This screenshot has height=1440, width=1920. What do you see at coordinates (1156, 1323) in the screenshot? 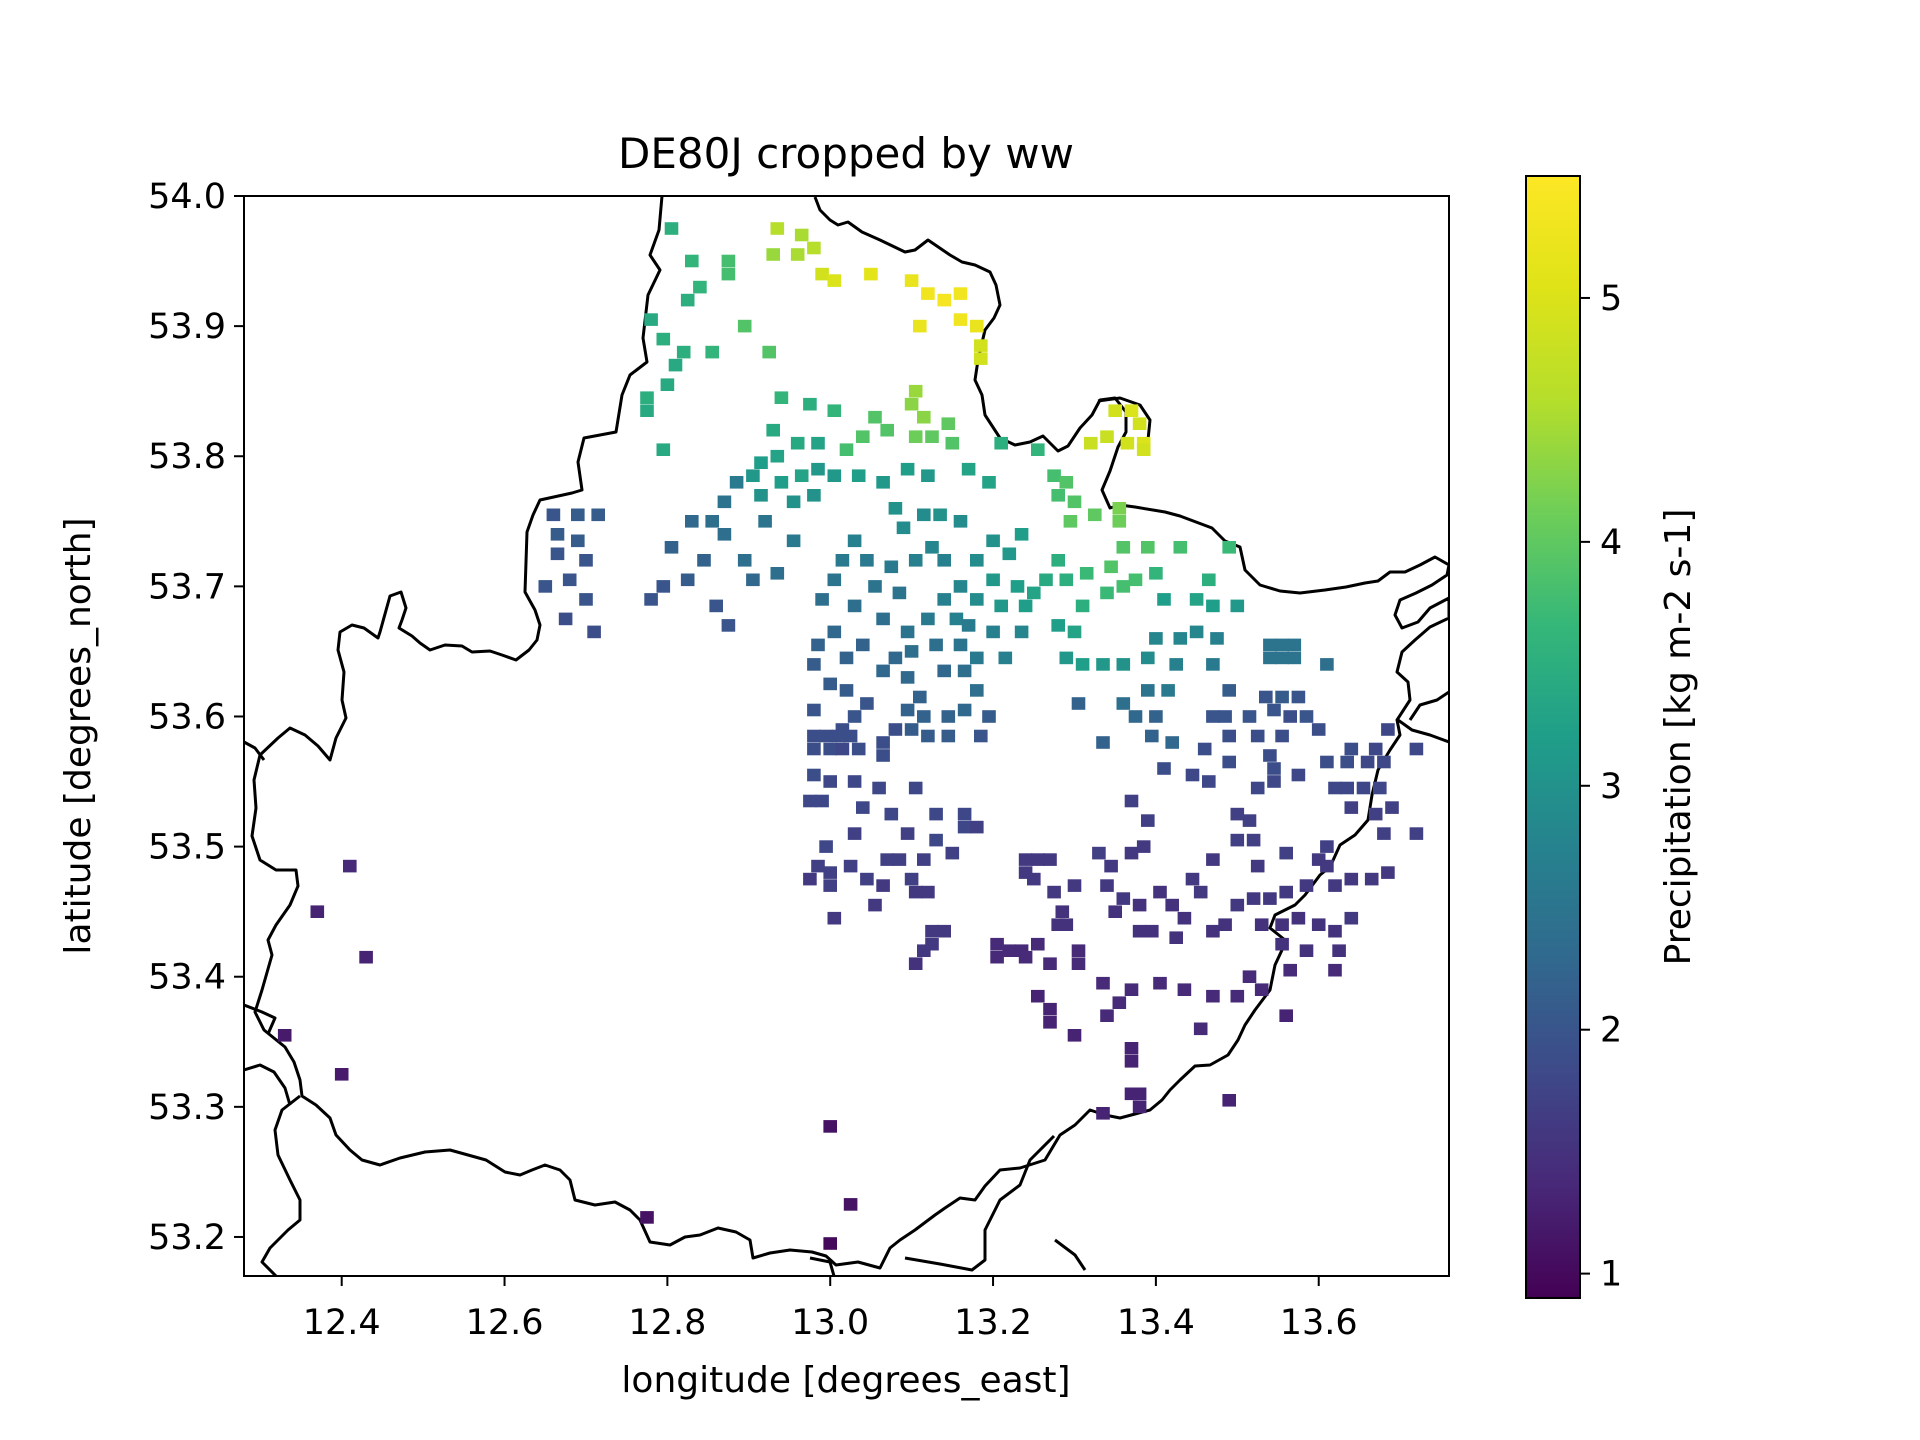
I see `x-tick-label: 13.4` at bounding box center [1156, 1323].